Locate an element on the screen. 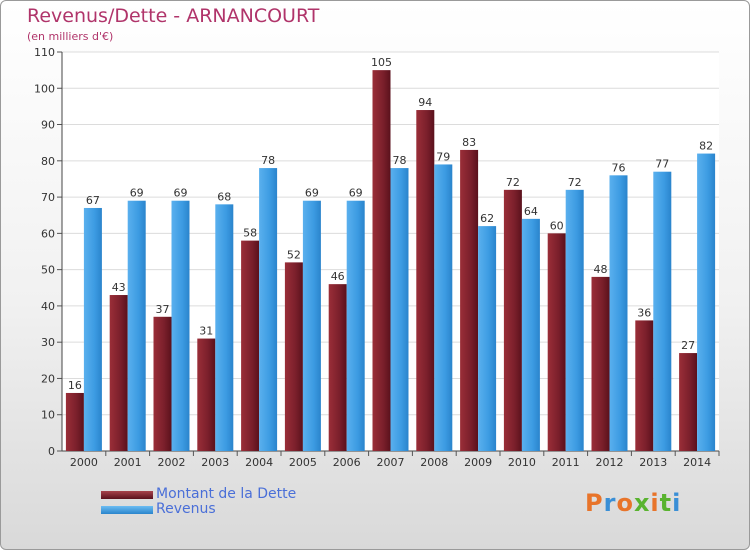 The image size is (750, 550). legend-item-revenus: Revenus is located at coordinates (198, 509).